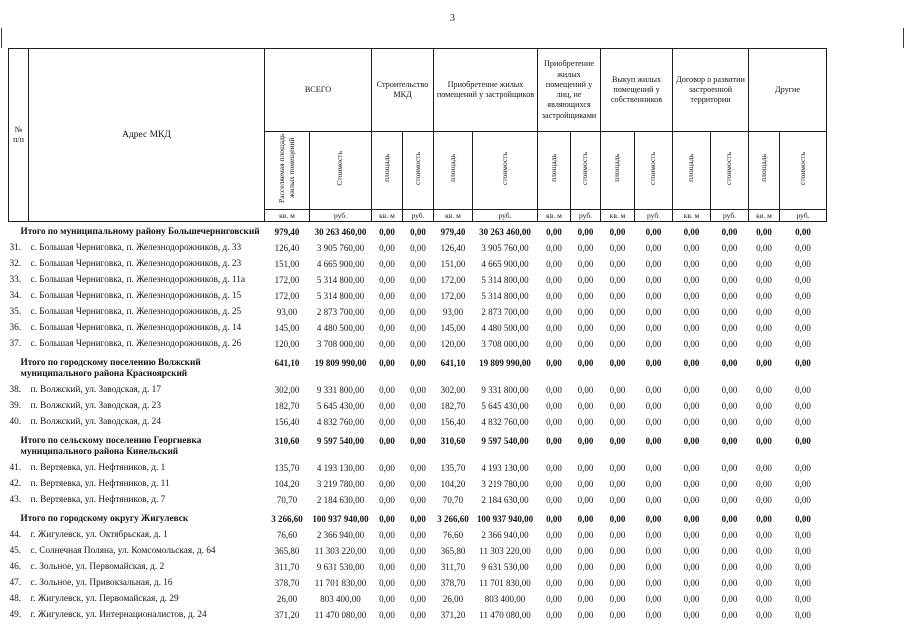 The image size is (905, 640). I want to click on value-cell: 2 873 700,00, so click(505, 312).